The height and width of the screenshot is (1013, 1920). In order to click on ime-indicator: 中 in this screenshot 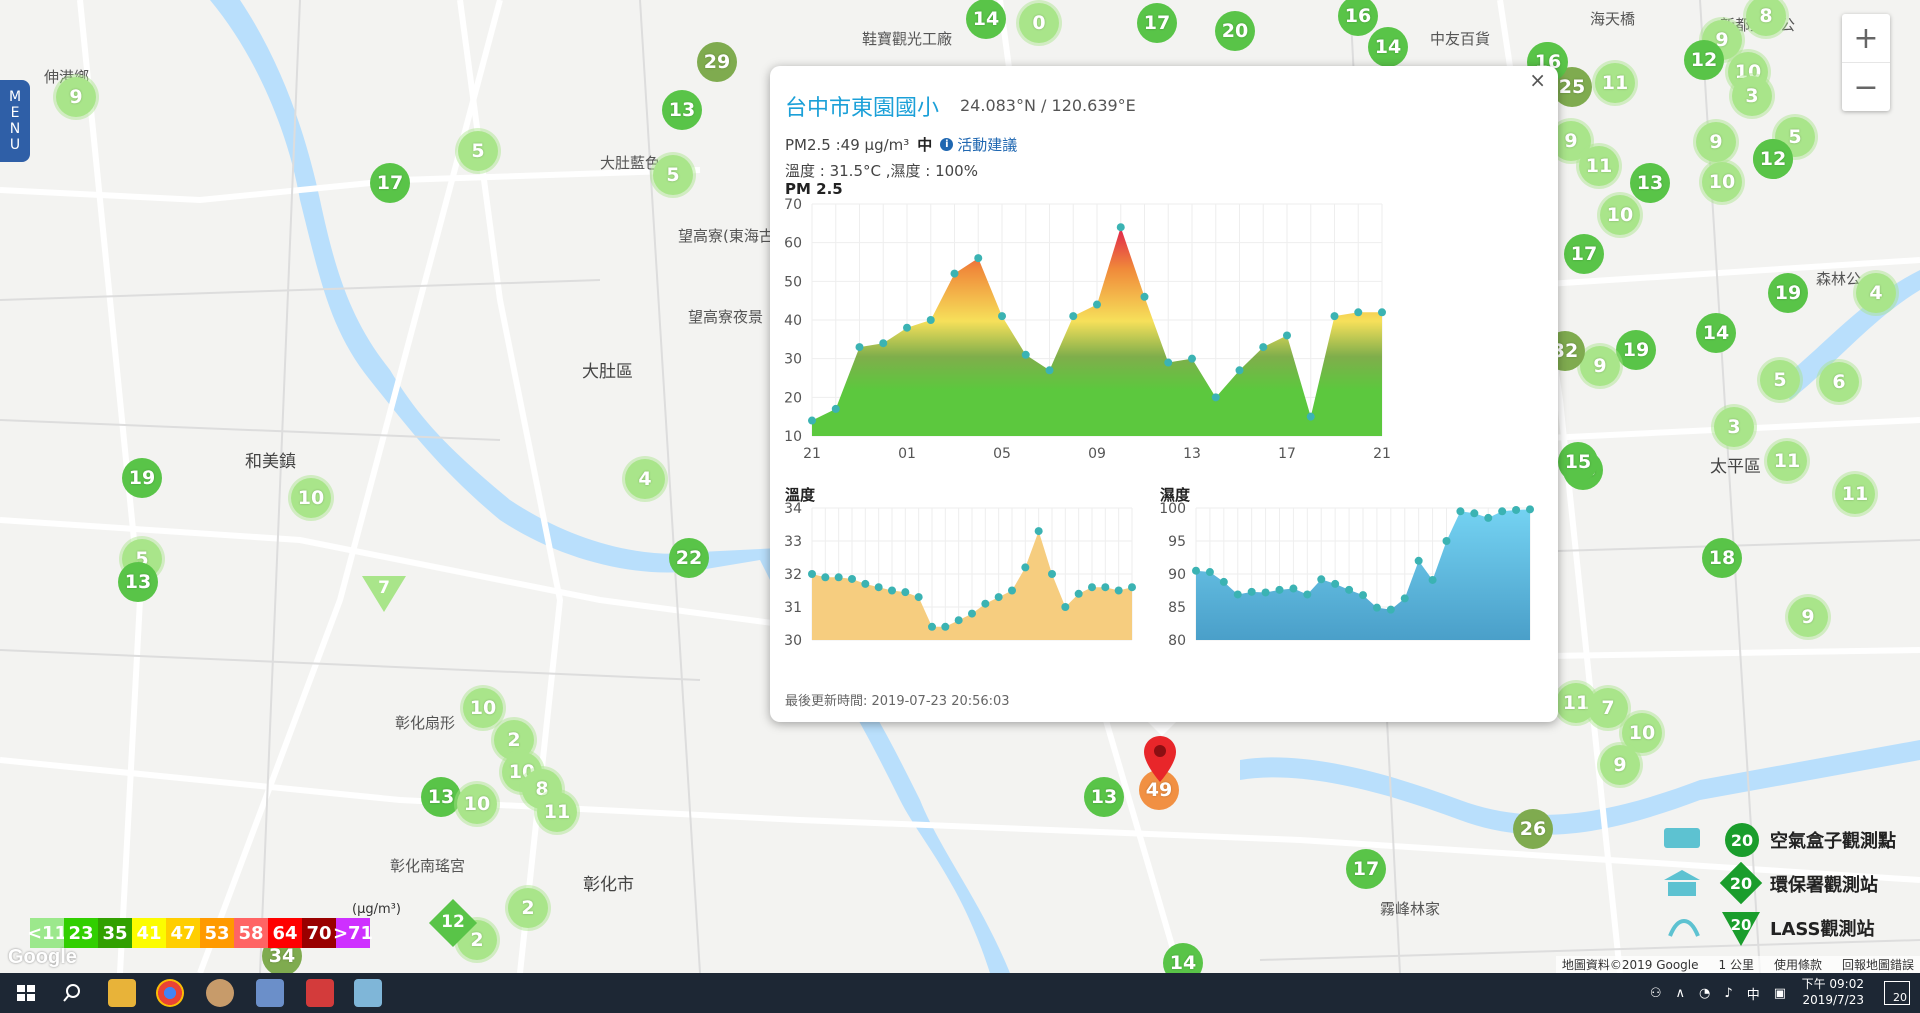, I will do `click(1753, 995)`.